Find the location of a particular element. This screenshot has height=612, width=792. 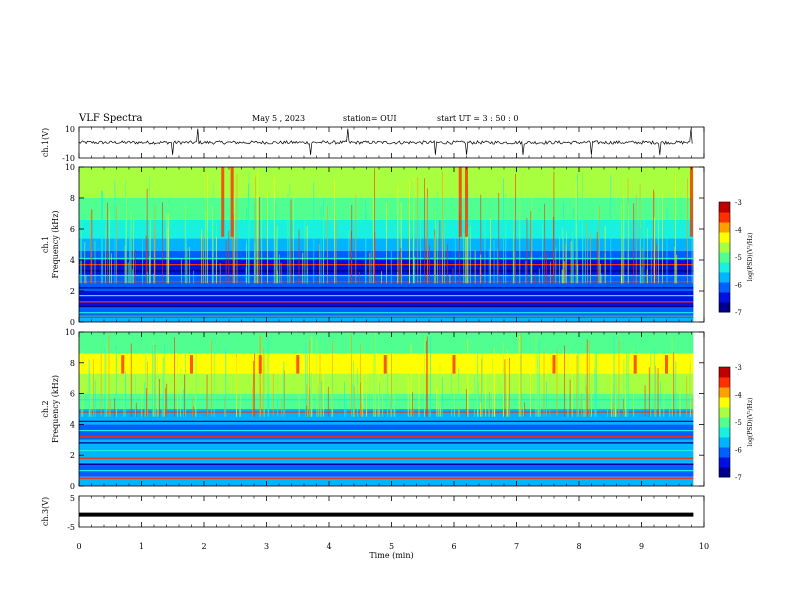

chart-title: VLF Spectra is located at coordinates (111, 118).